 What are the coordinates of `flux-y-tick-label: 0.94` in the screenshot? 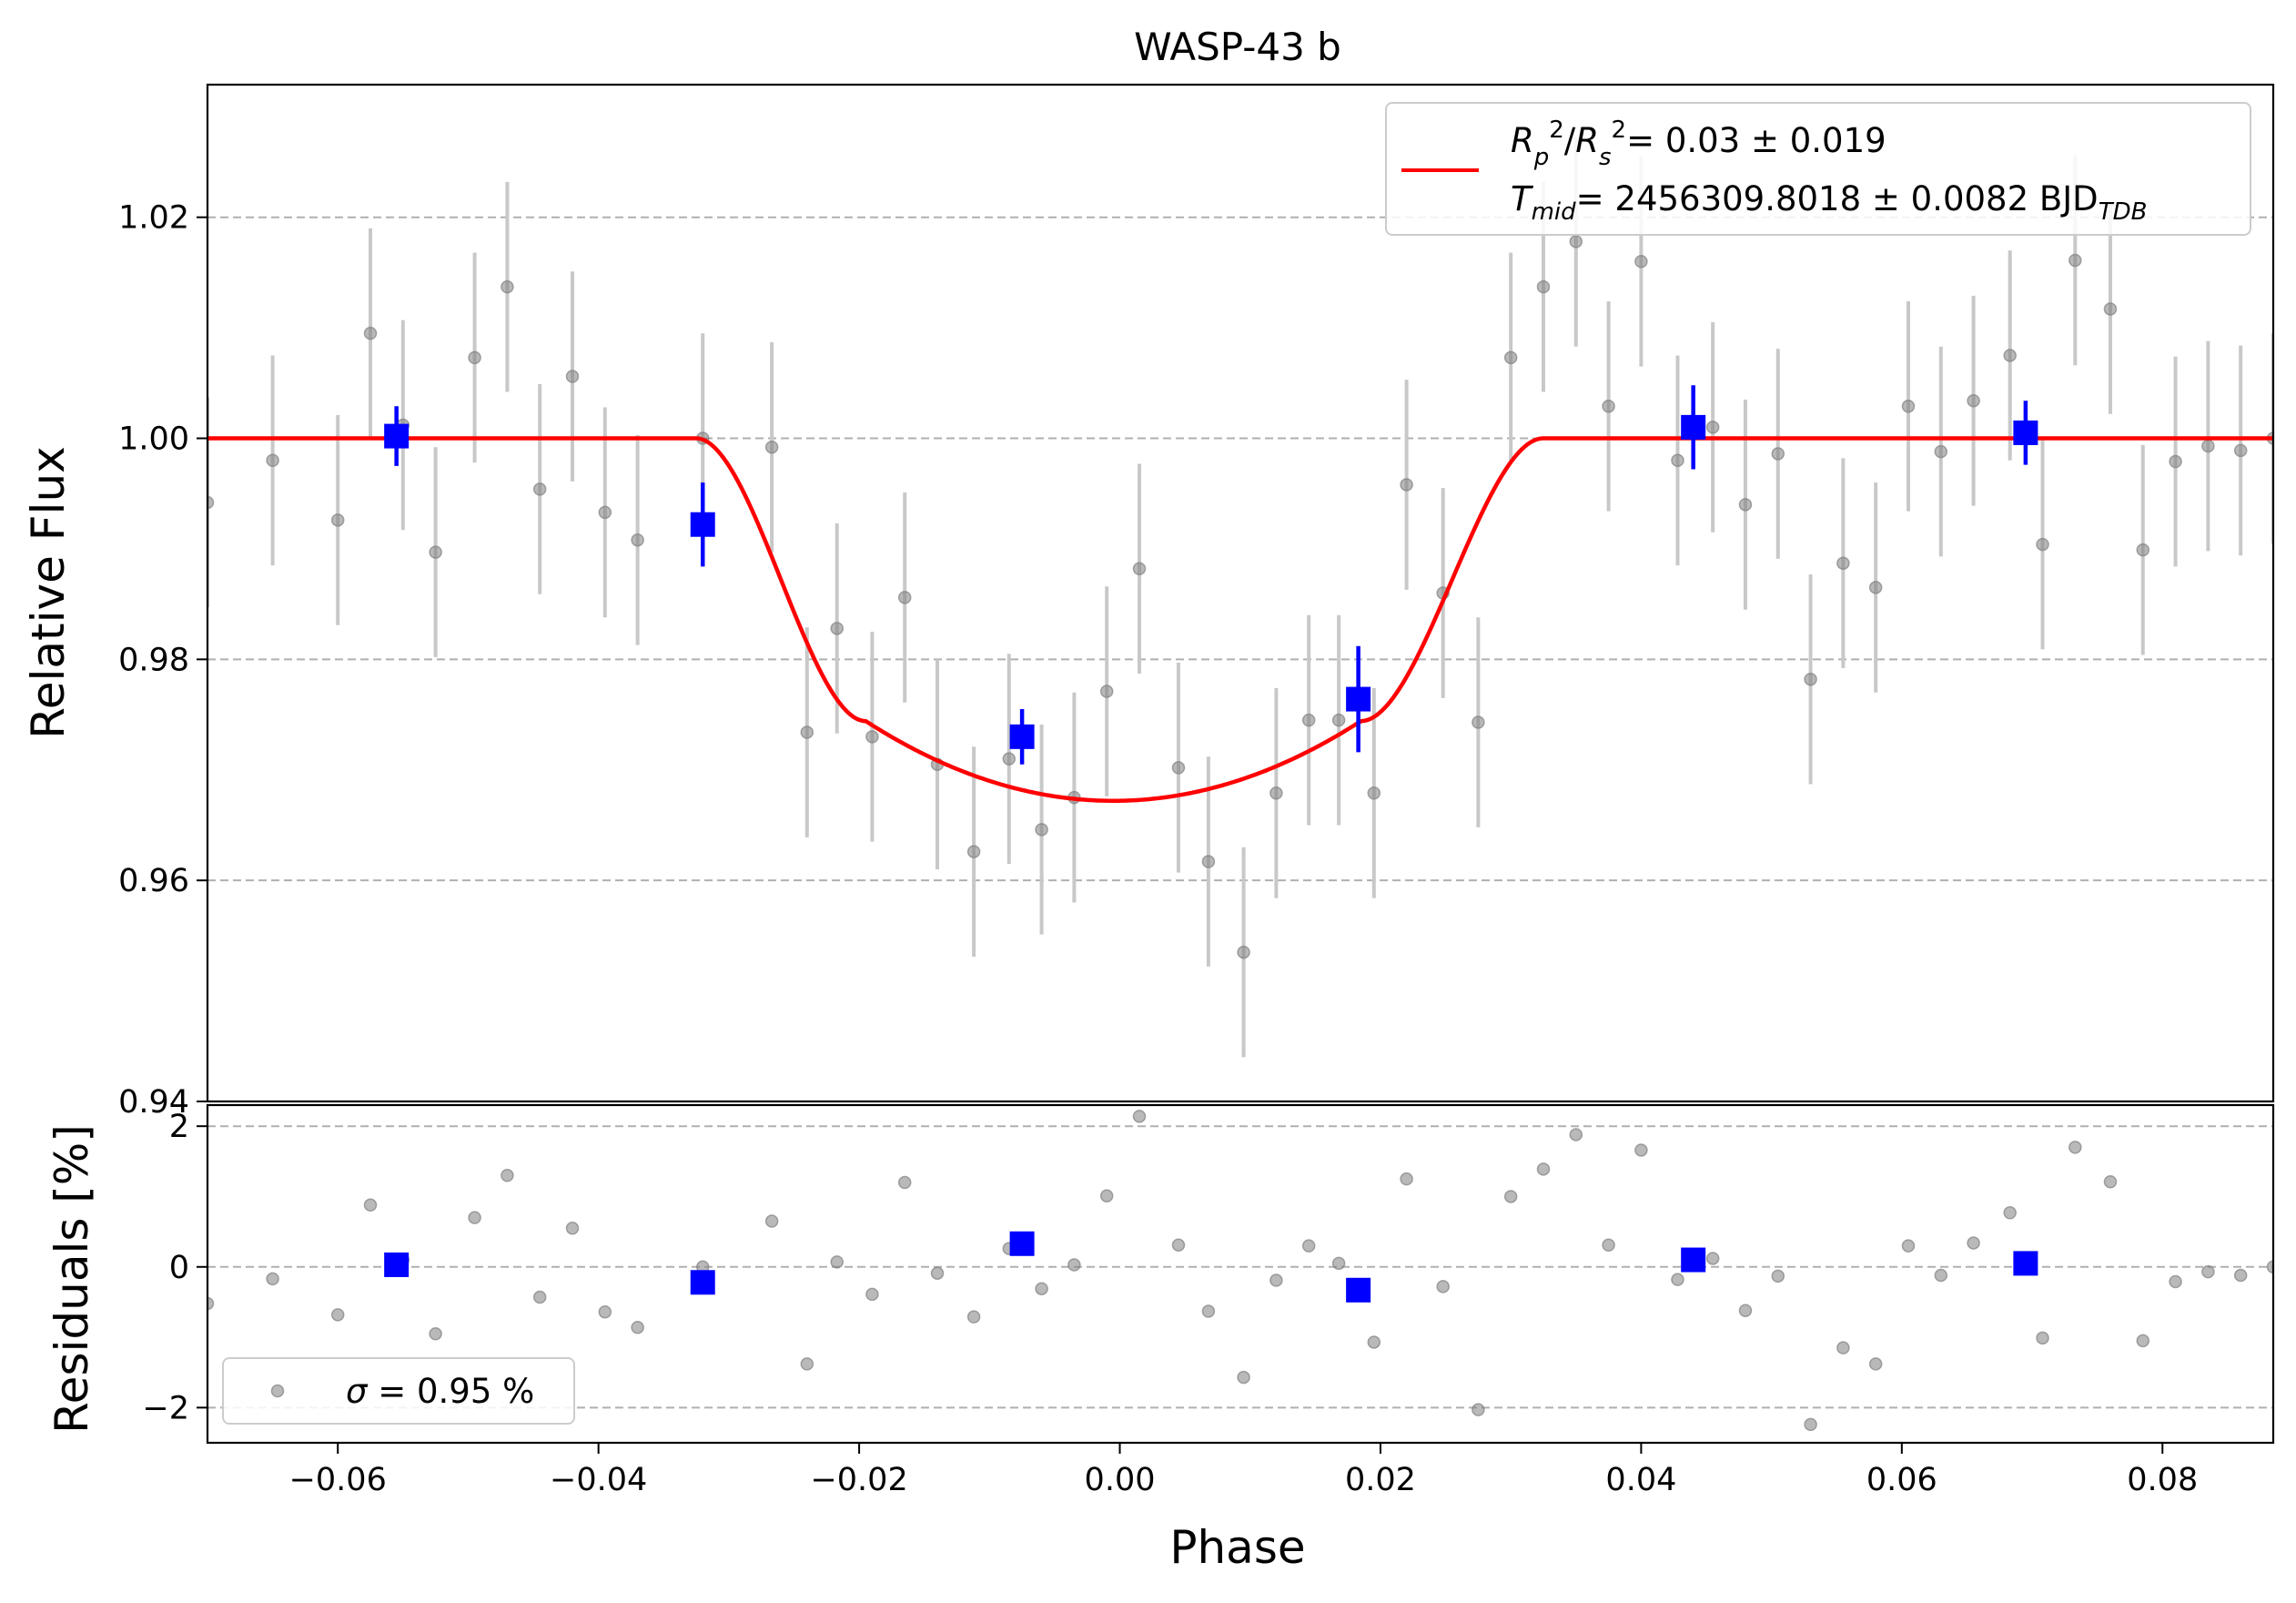 It's located at (153, 1102).